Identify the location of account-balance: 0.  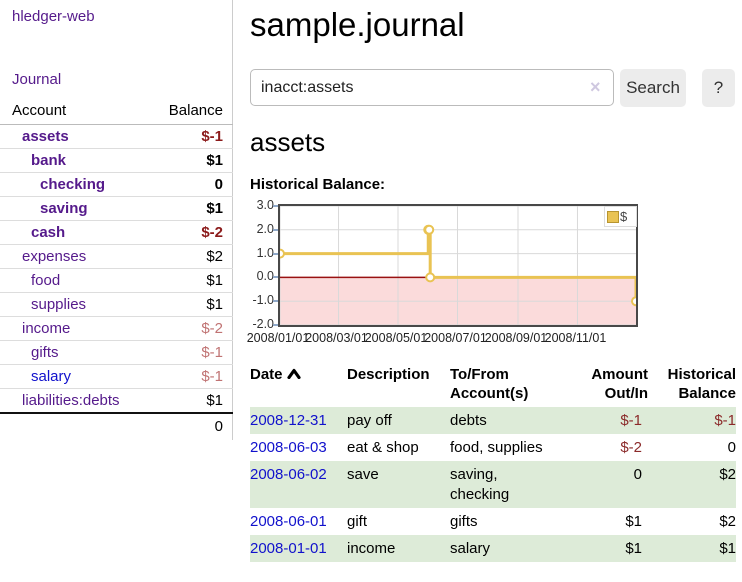
(186, 184).